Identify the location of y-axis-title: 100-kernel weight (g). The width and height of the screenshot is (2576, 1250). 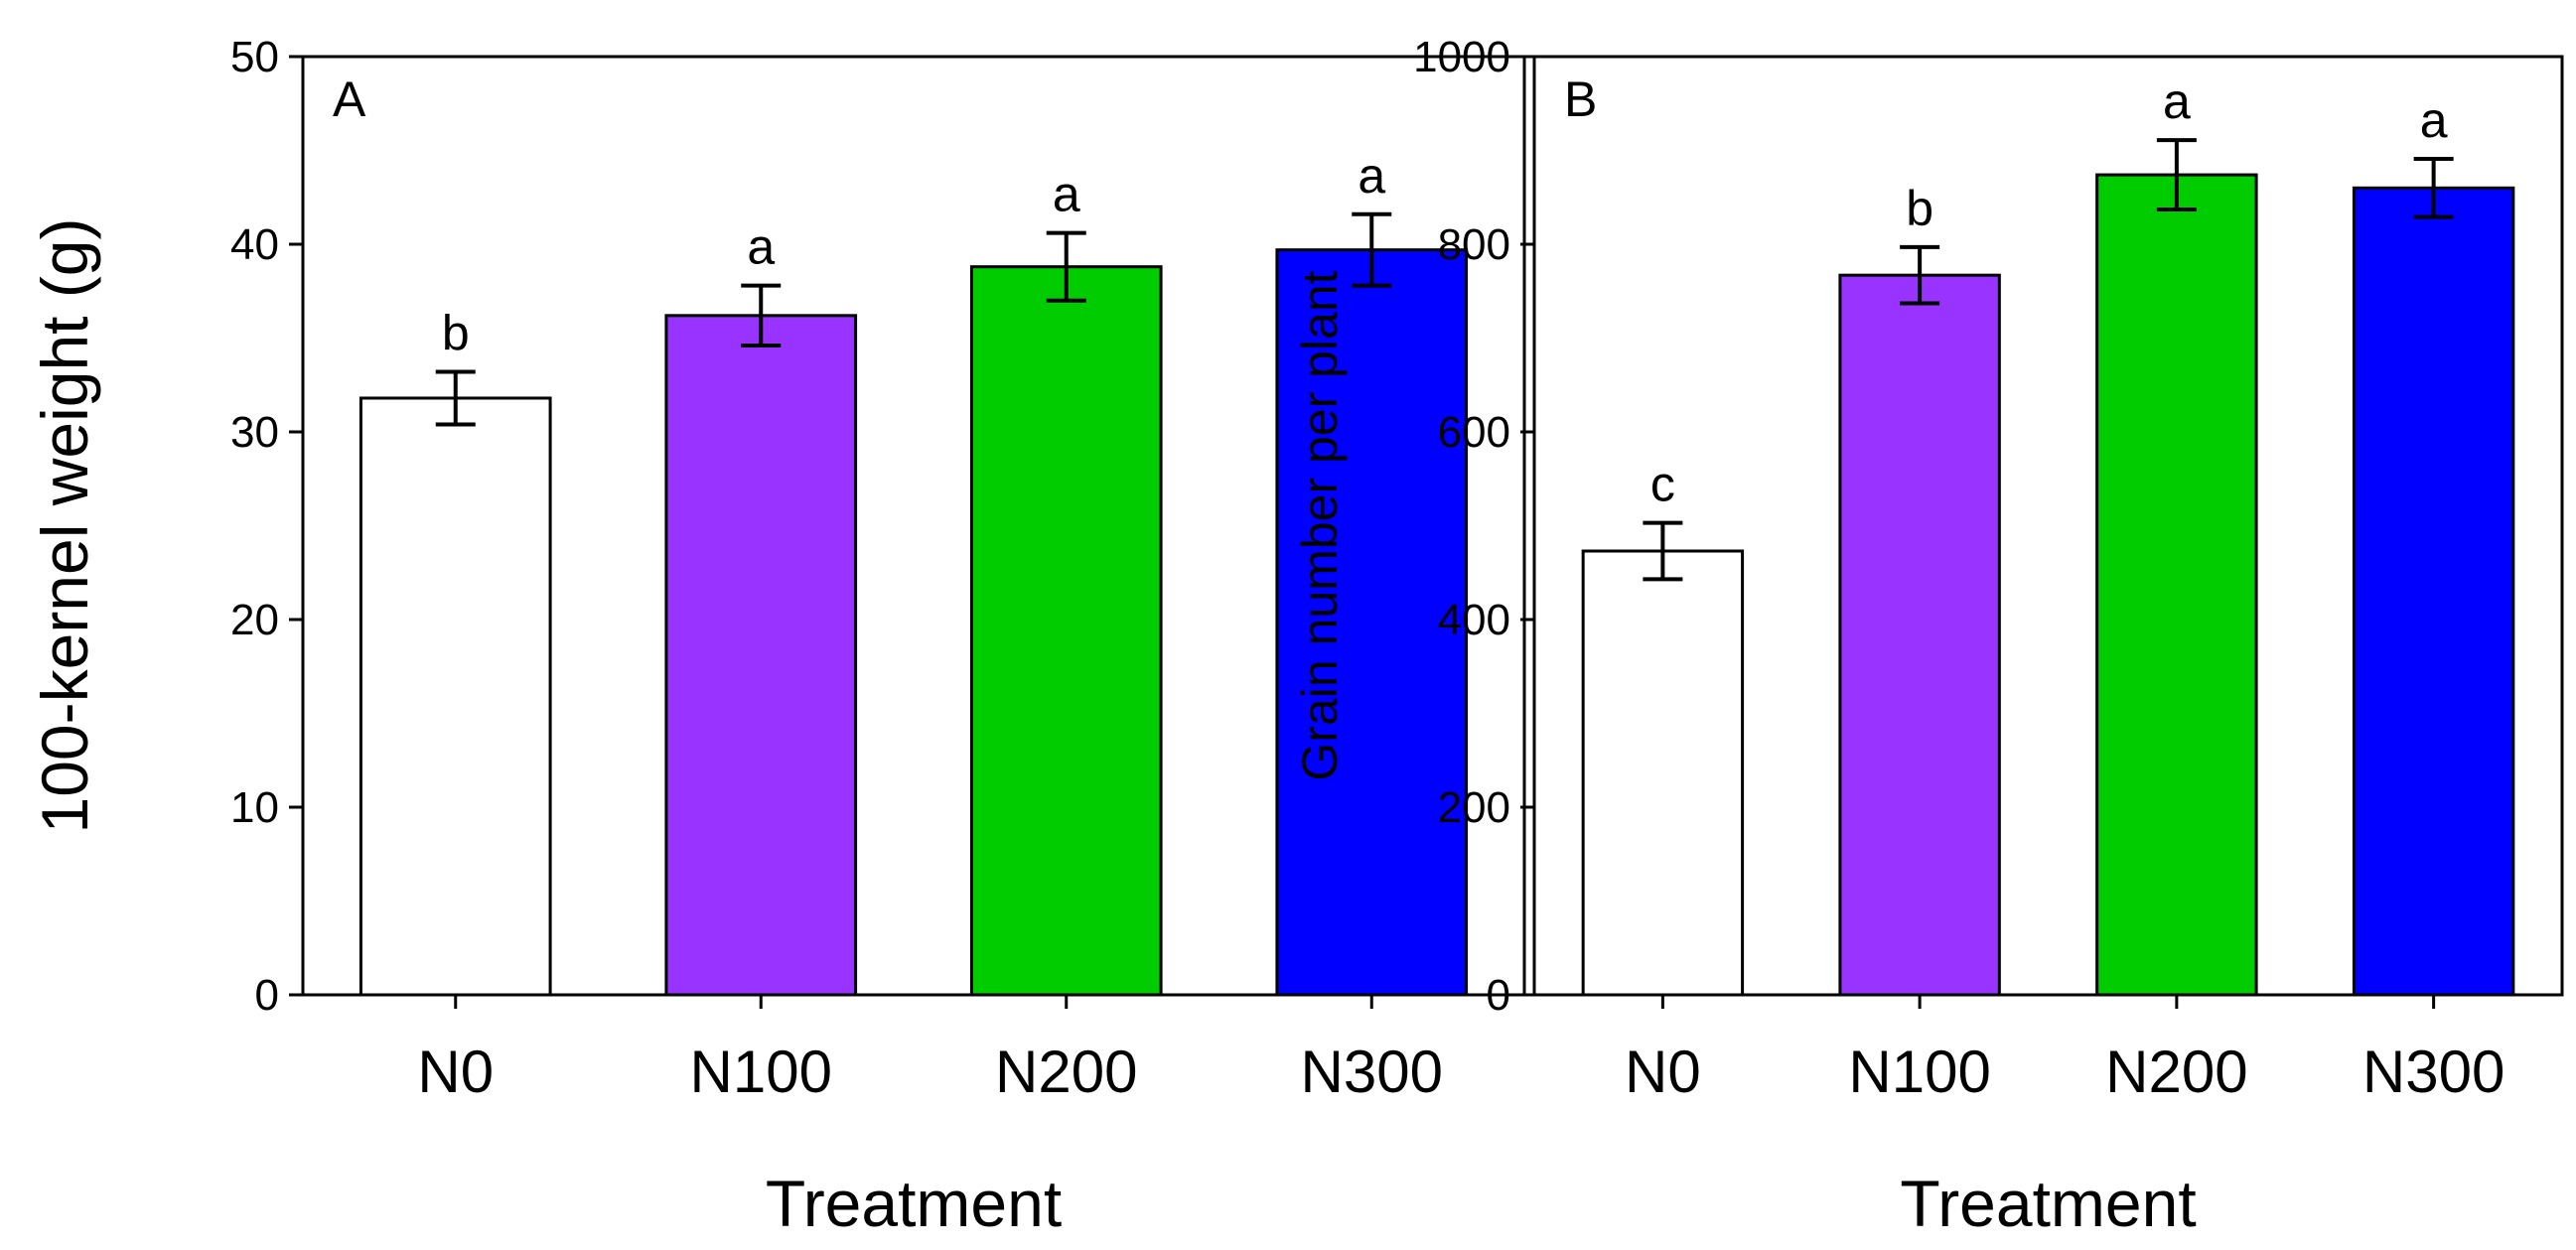
(65, 526).